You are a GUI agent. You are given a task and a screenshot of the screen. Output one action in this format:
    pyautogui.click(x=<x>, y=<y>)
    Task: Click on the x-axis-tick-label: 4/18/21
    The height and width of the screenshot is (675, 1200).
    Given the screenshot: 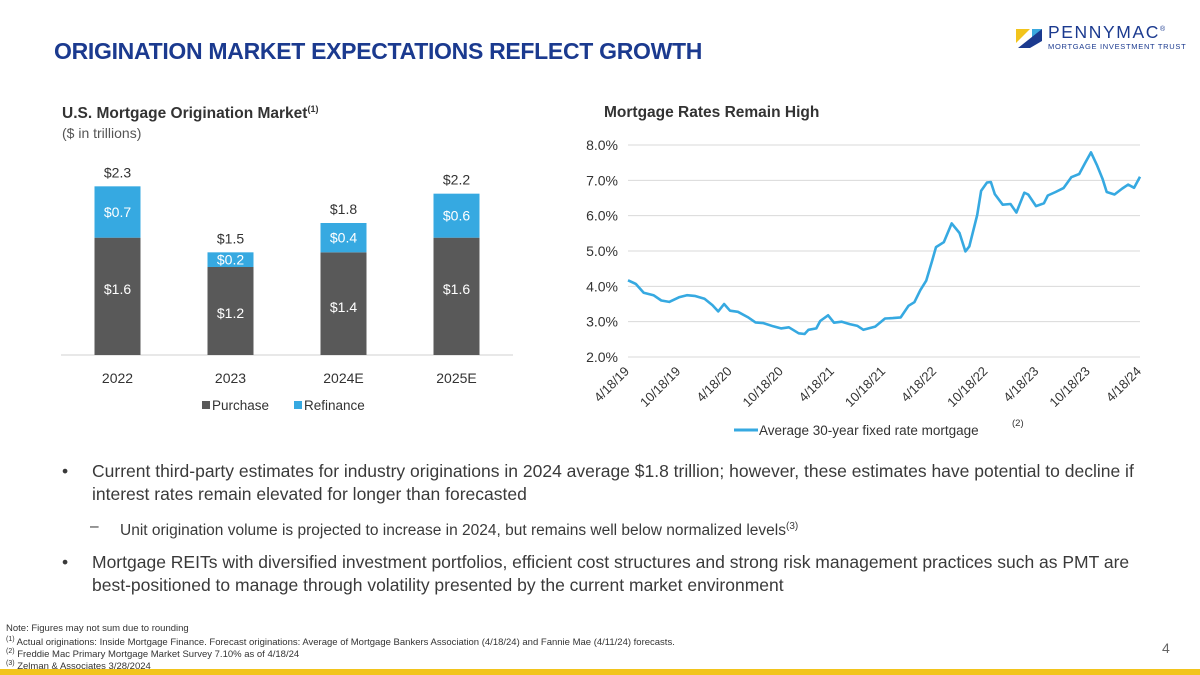 What is the action you would take?
    pyautogui.click(x=816, y=384)
    